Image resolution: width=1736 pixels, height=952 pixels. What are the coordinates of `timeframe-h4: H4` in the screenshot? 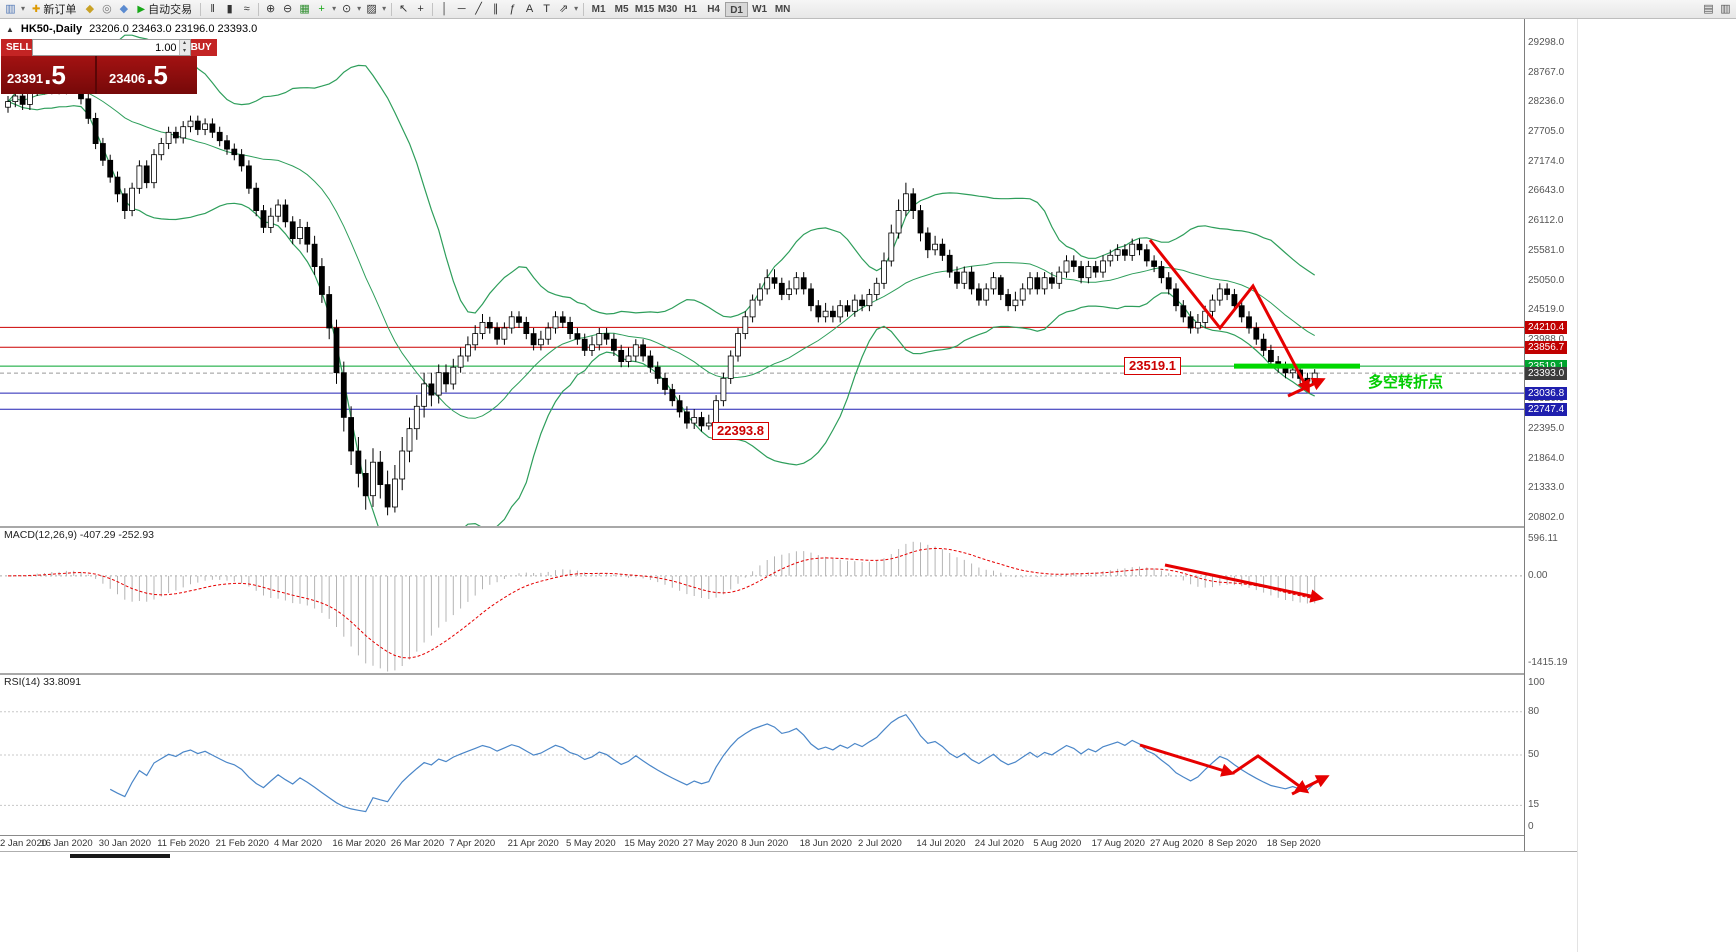 It's located at (713, 9).